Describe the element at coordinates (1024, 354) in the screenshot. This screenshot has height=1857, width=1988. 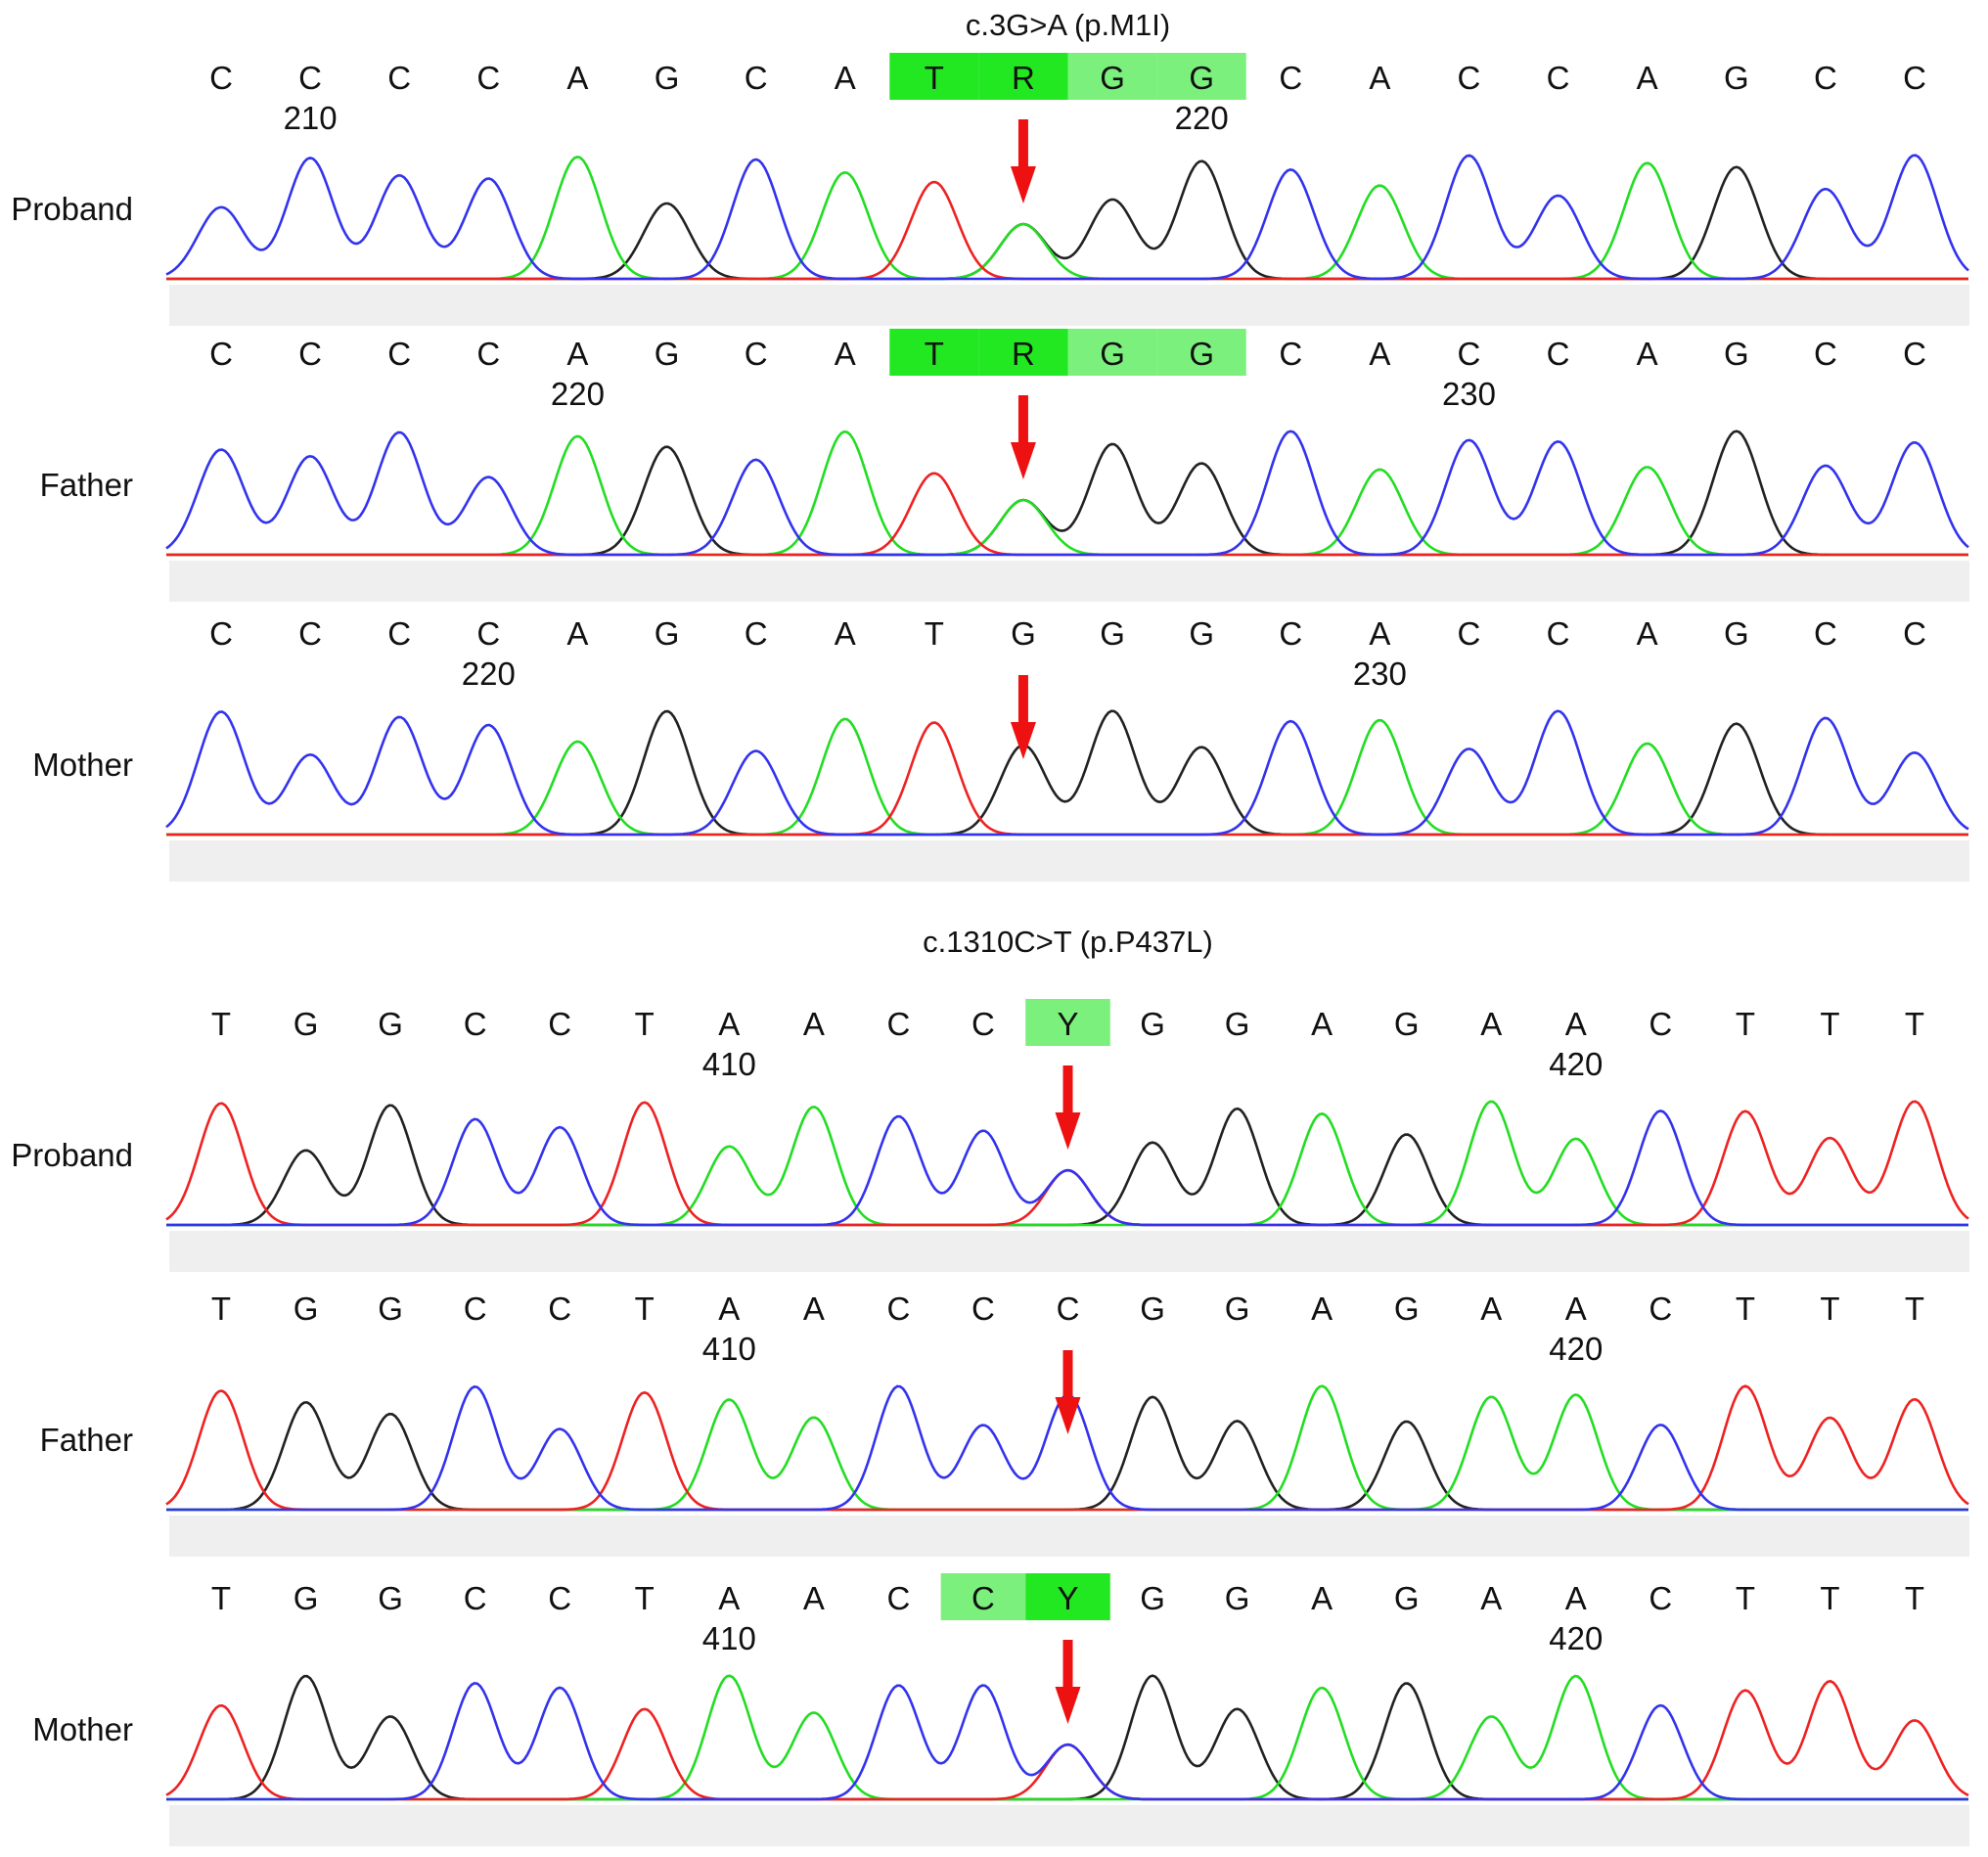
I see `base-call: R` at that location.